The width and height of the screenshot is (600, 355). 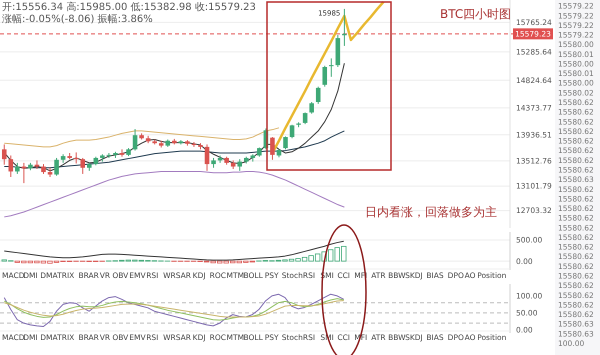 I want to click on annotation: 涨幅:-0.05%(-8.06) 振幅:3.86%, so click(x=77, y=19).